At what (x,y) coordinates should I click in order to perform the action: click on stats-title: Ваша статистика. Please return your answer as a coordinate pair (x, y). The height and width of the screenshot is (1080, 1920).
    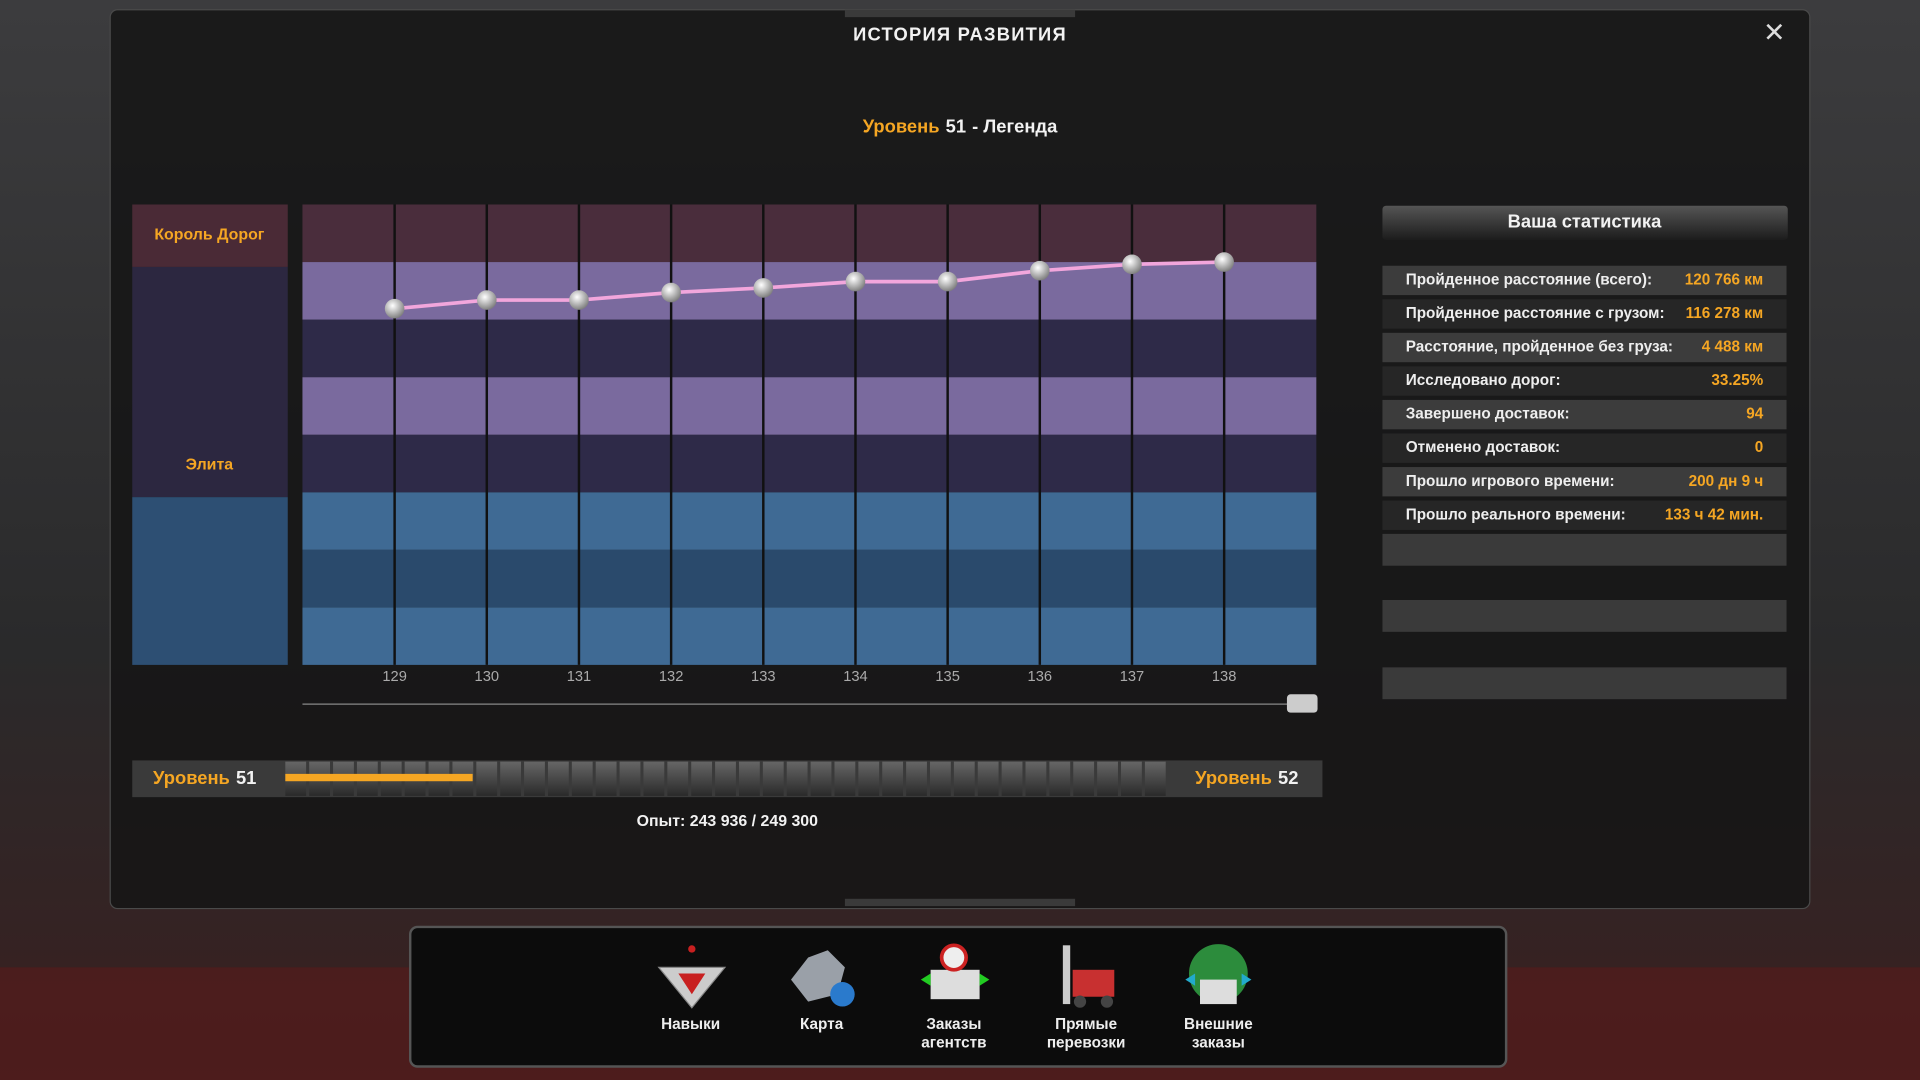
    Looking at the image, I should click on (1585, 221).